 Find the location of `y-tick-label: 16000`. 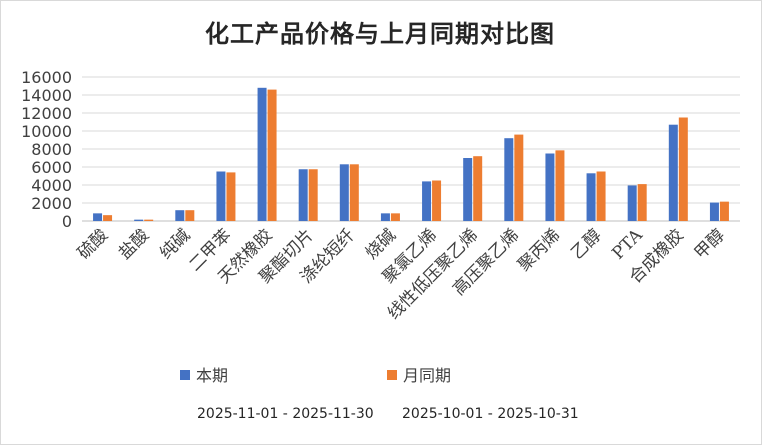

y-tick-label: 16000 is located at coordinates (46, 77).